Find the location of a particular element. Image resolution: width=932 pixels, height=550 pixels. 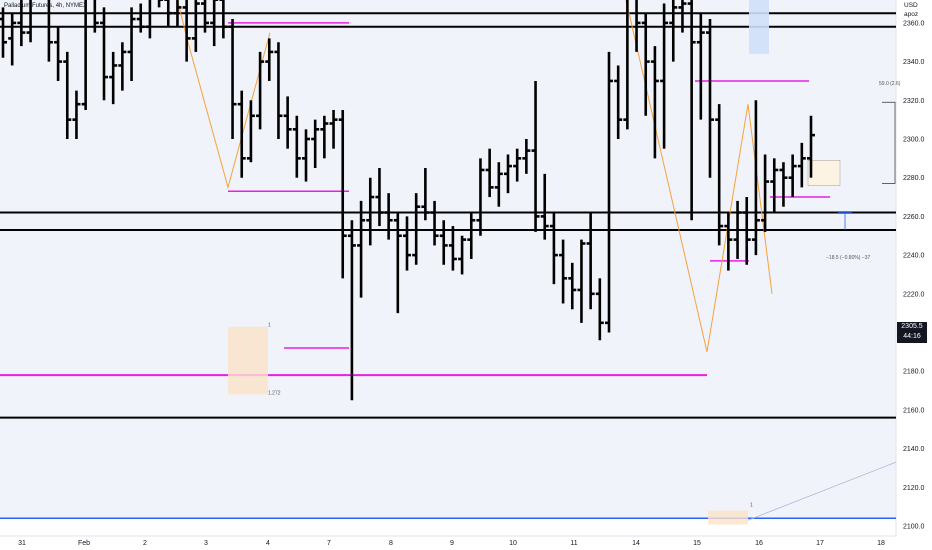

x-tick-label: 14 is located at coordinates (636, 543).